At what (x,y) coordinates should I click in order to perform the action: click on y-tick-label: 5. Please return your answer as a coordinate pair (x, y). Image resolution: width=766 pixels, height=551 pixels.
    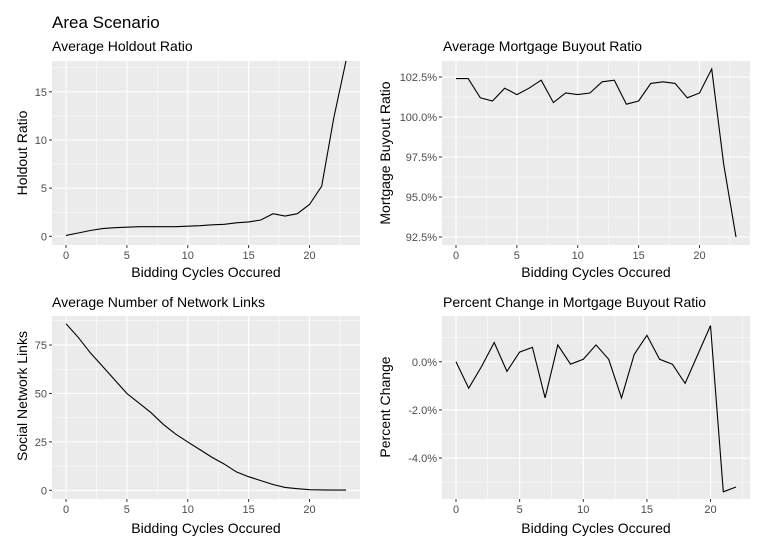
    Looking at the image, I should click on (44, 189).